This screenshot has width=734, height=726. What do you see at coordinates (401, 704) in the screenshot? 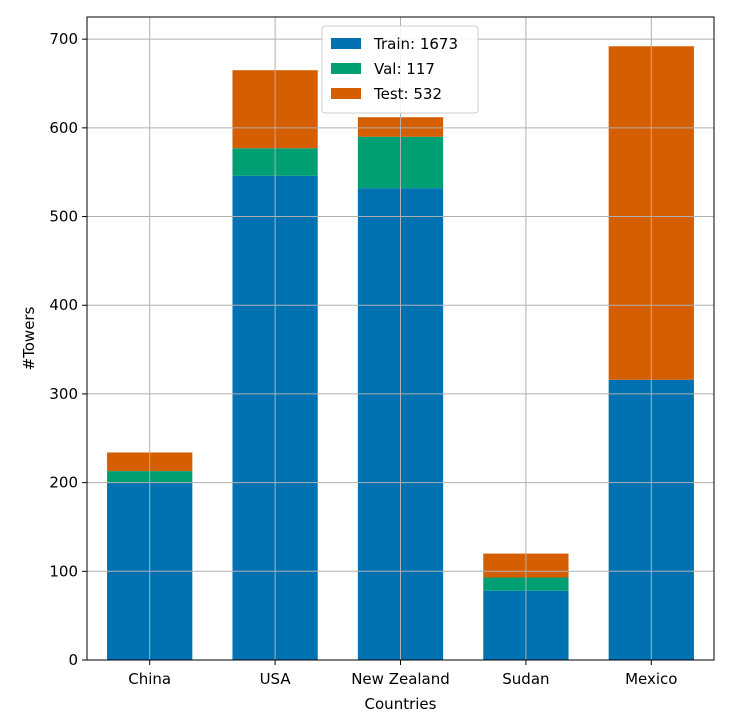
I see `x-axis-label: Countries` at bounding box center [401, 704].